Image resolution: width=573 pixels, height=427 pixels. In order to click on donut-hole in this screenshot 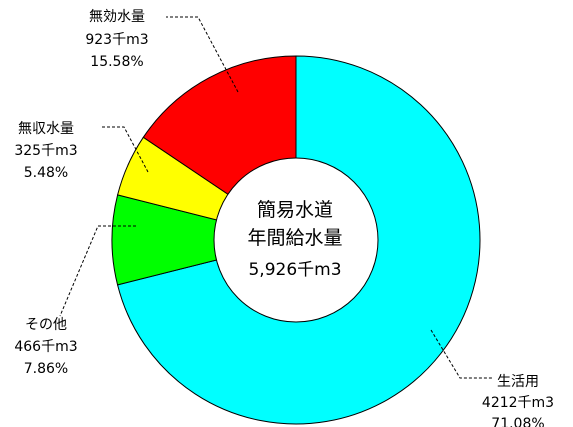, I will do `click(296, 240)`.